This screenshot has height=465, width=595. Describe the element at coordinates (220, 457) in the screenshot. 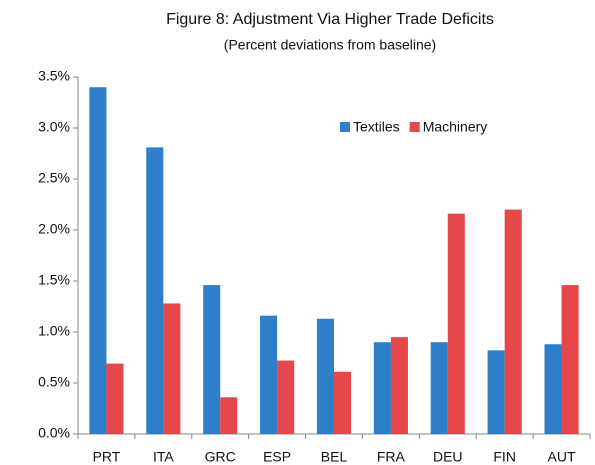

I see `x-tick-label: GRC` at that location.